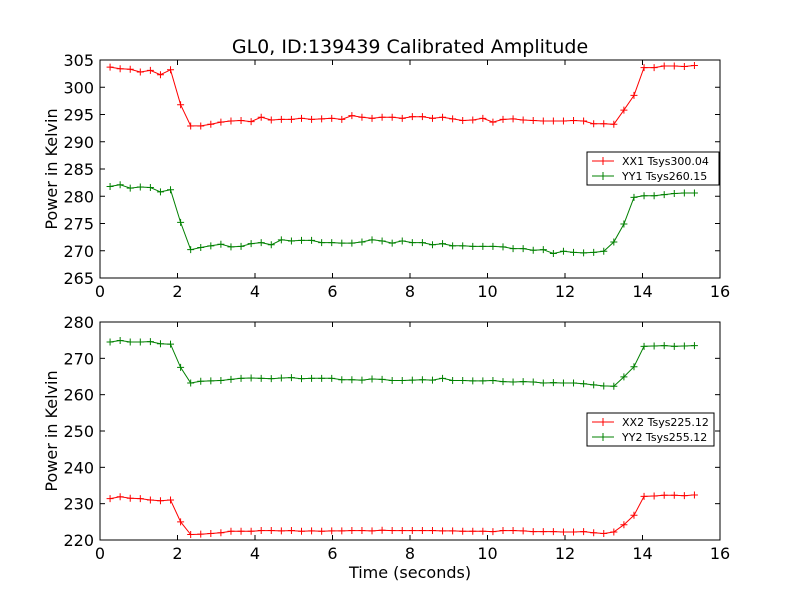  What do you see at coordinates (565, 291) in the screenshot?
I see `x-tick-label-top-6: 12` at bounding box center [565, 291].